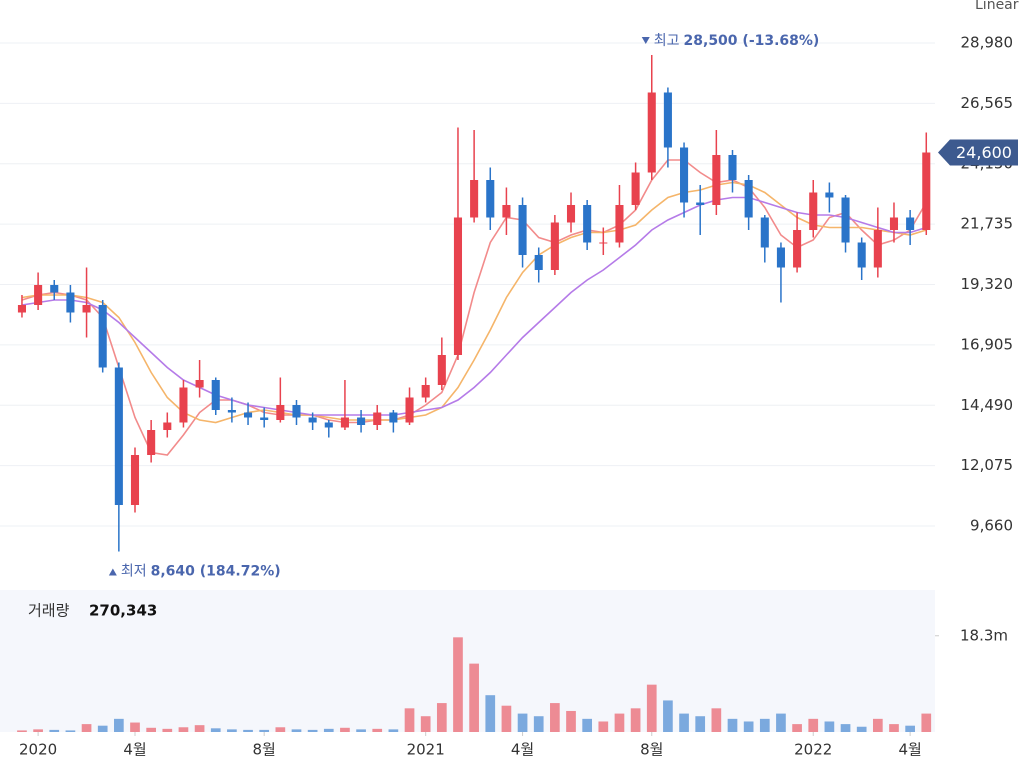 The image size is (1033, 772). I want to click on annotation-value: 28,500 (-13.68%), so click(752, 41).